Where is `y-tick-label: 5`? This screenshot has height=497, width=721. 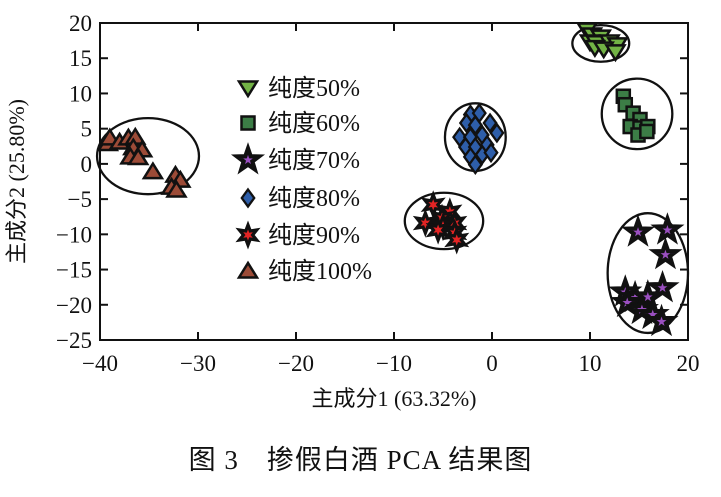 y-tick-label: 5 is located at coordinates (87, 129).